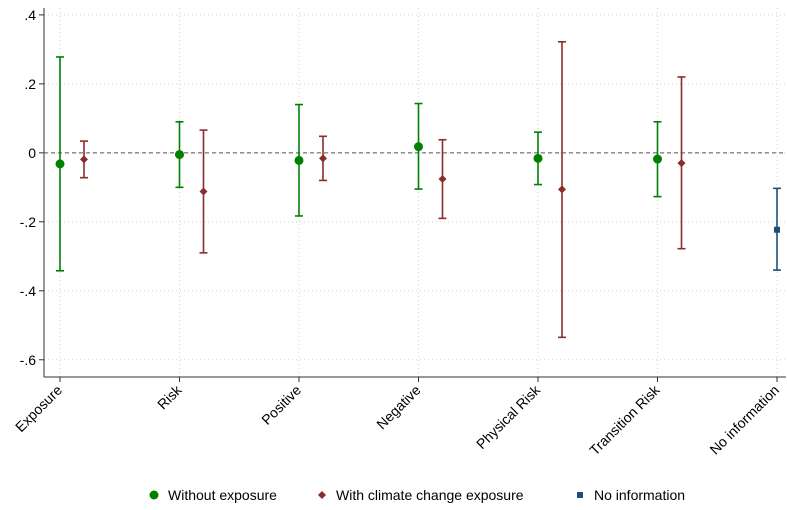 This screenshot has width=787, height=510. I want to click on y-tick-label: -.2, so click(28, 222).